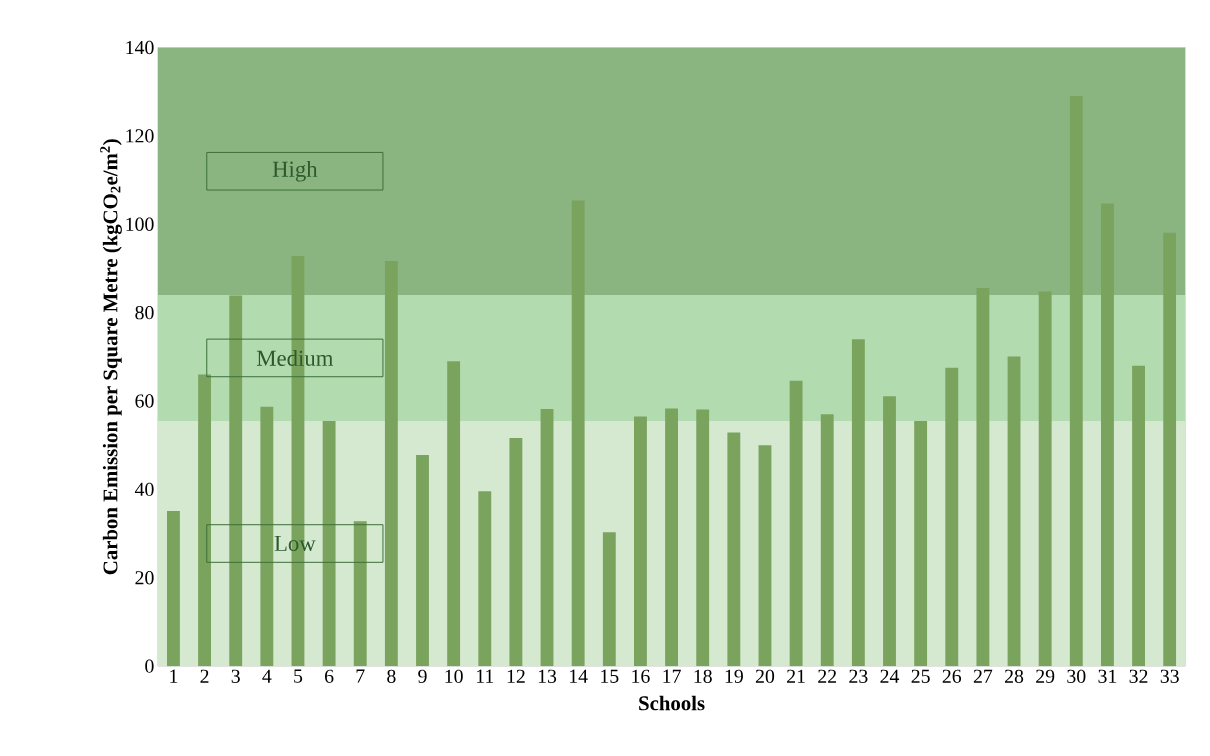 The image size is (1210, 756). What do you see at coordinates (983, 676) in the screenshot?
I see `x-tick-label: 27` at bounding box center [983, 676].